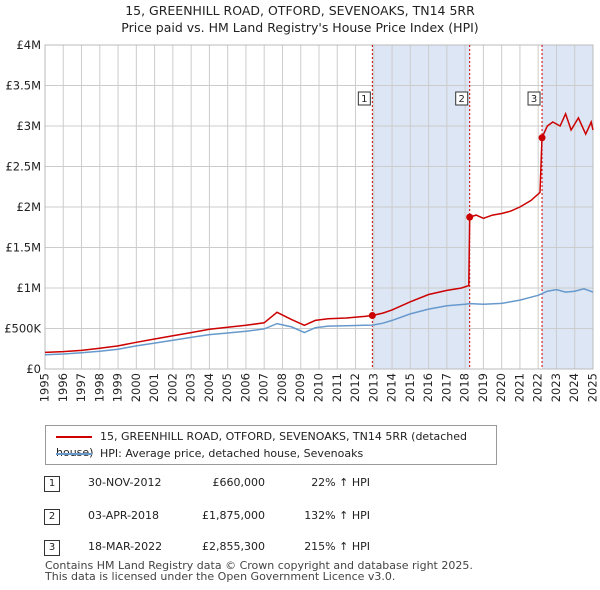 This screenshot has width=600, height=590. What do you see at coordinates (23, 86) in the screenshot?
I see `y-tick-label: £3.5M` at bounding box center [23, 86].